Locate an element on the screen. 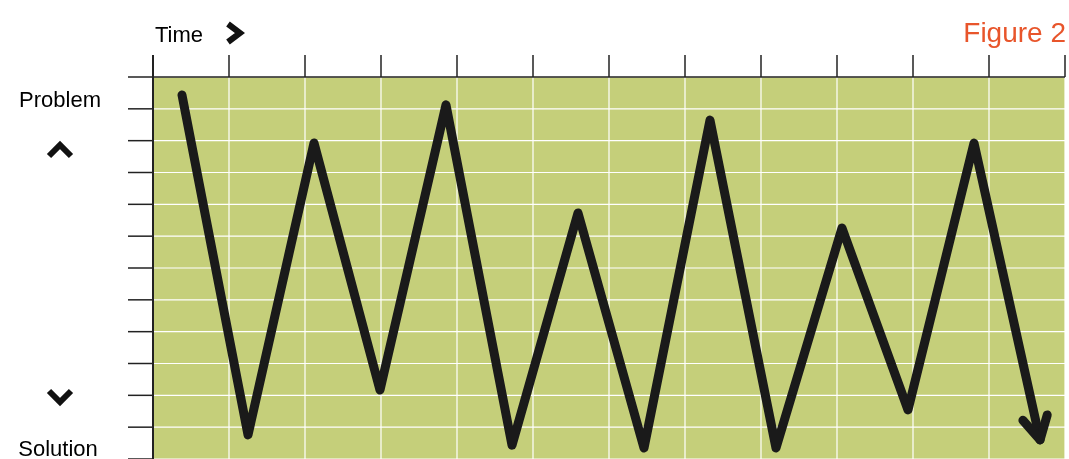 The width and height of the screenshot is (1069, 459). chart-title: Figure 2 is located at coordinates (1014, 32).